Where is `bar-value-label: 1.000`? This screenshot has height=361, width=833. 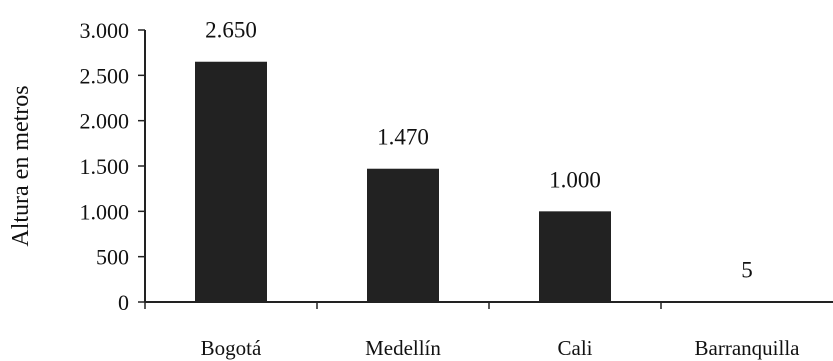 bar-value-label: 1.000 is located at coordinates (575, 179).